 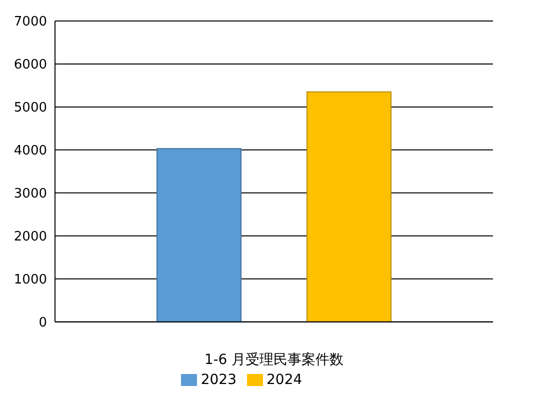 I want to click on y-tick-label: 0, so click(x=42, y=322).